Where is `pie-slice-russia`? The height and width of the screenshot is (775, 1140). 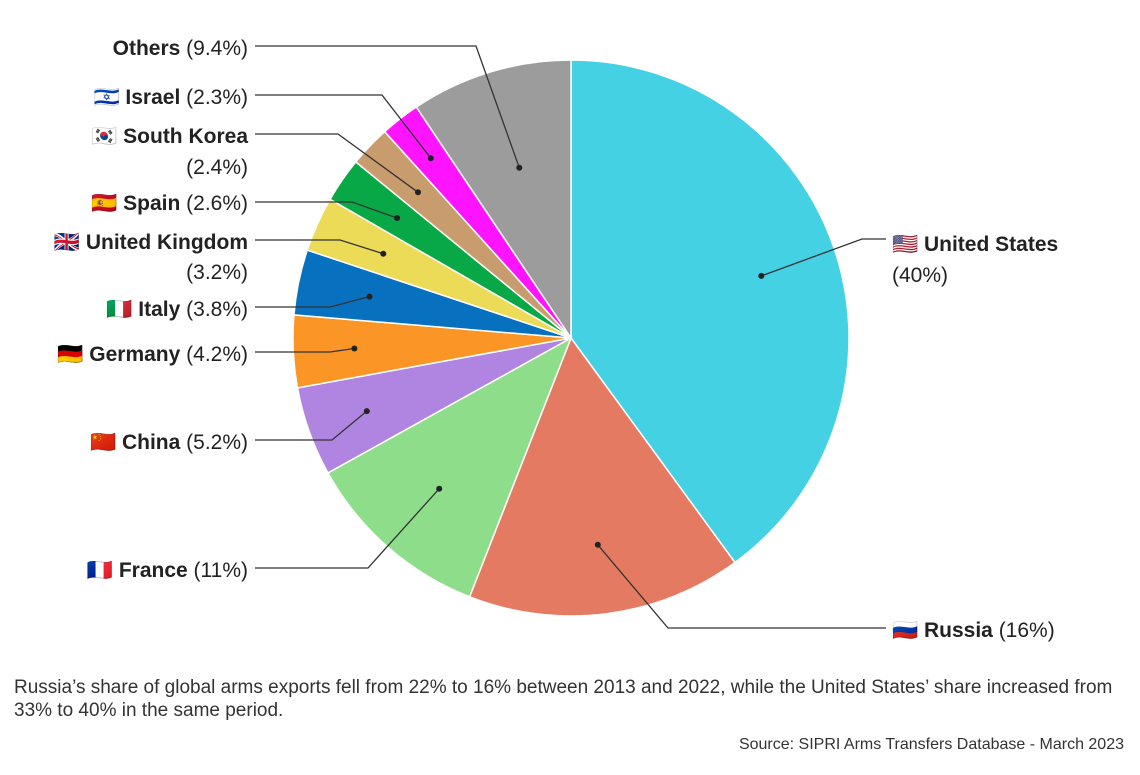 pie-slice-russia is located at coordinates (602, 476).